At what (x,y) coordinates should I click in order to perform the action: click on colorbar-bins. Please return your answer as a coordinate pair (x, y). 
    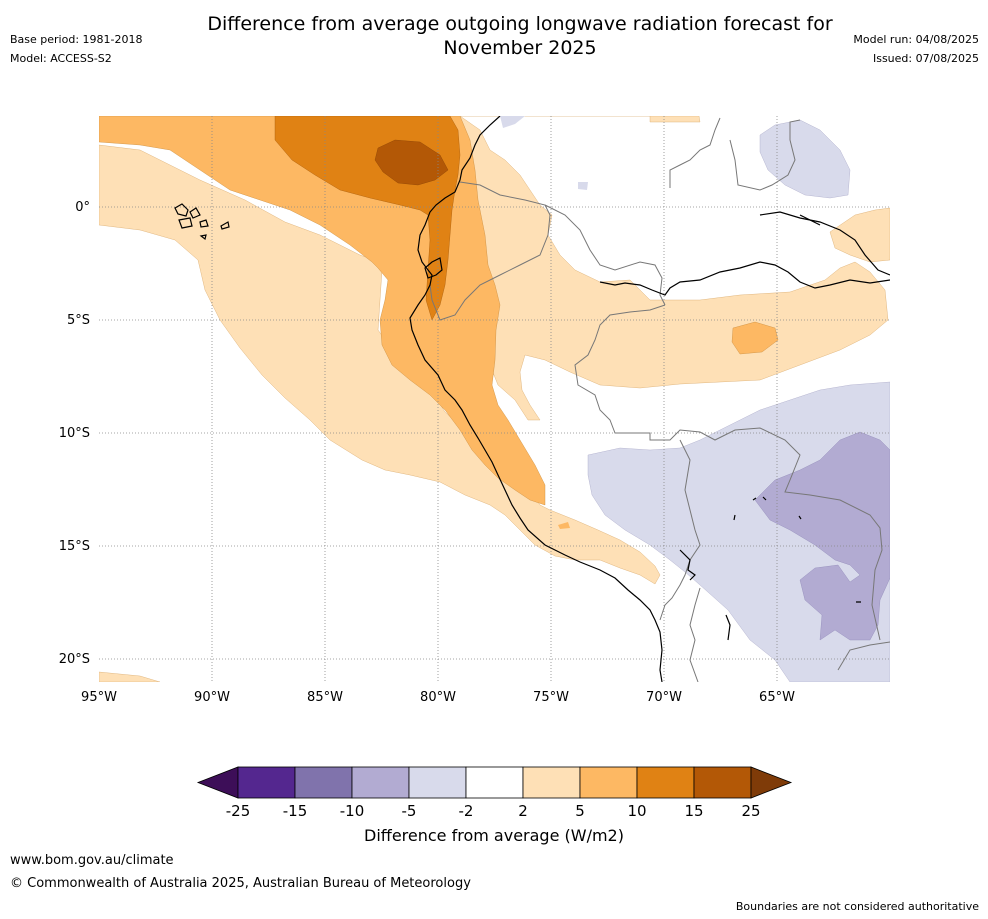
    Looking at the image, I should click on (494, 782).